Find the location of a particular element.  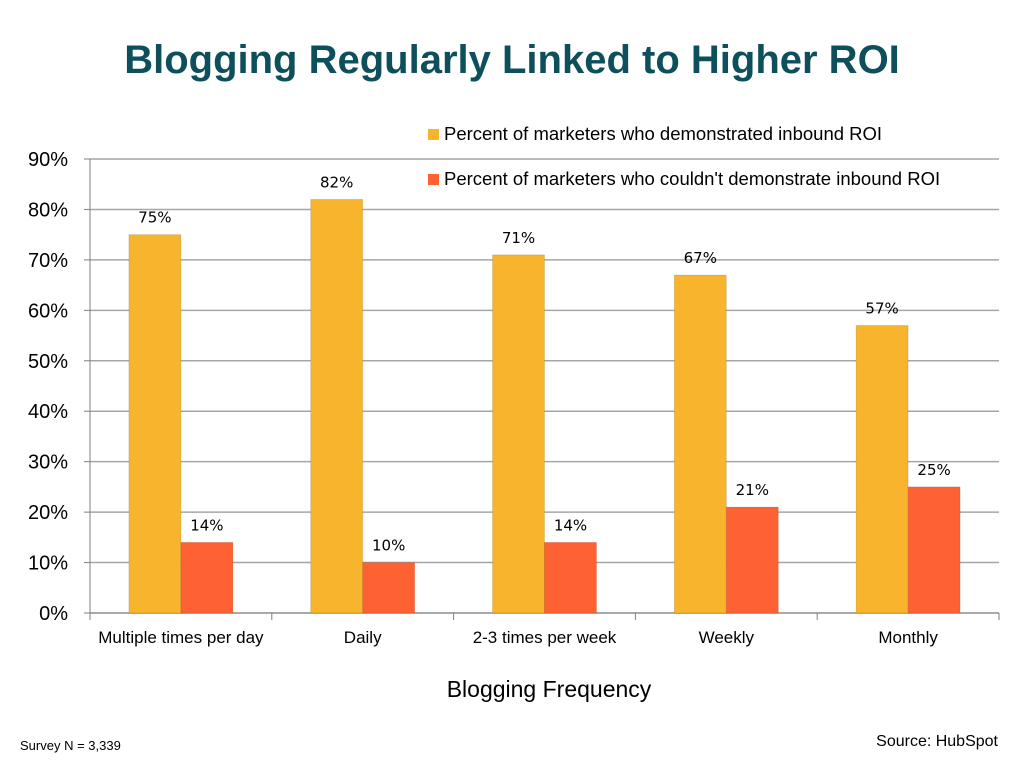

data-label: 75% is located at coordinates (154, 218).